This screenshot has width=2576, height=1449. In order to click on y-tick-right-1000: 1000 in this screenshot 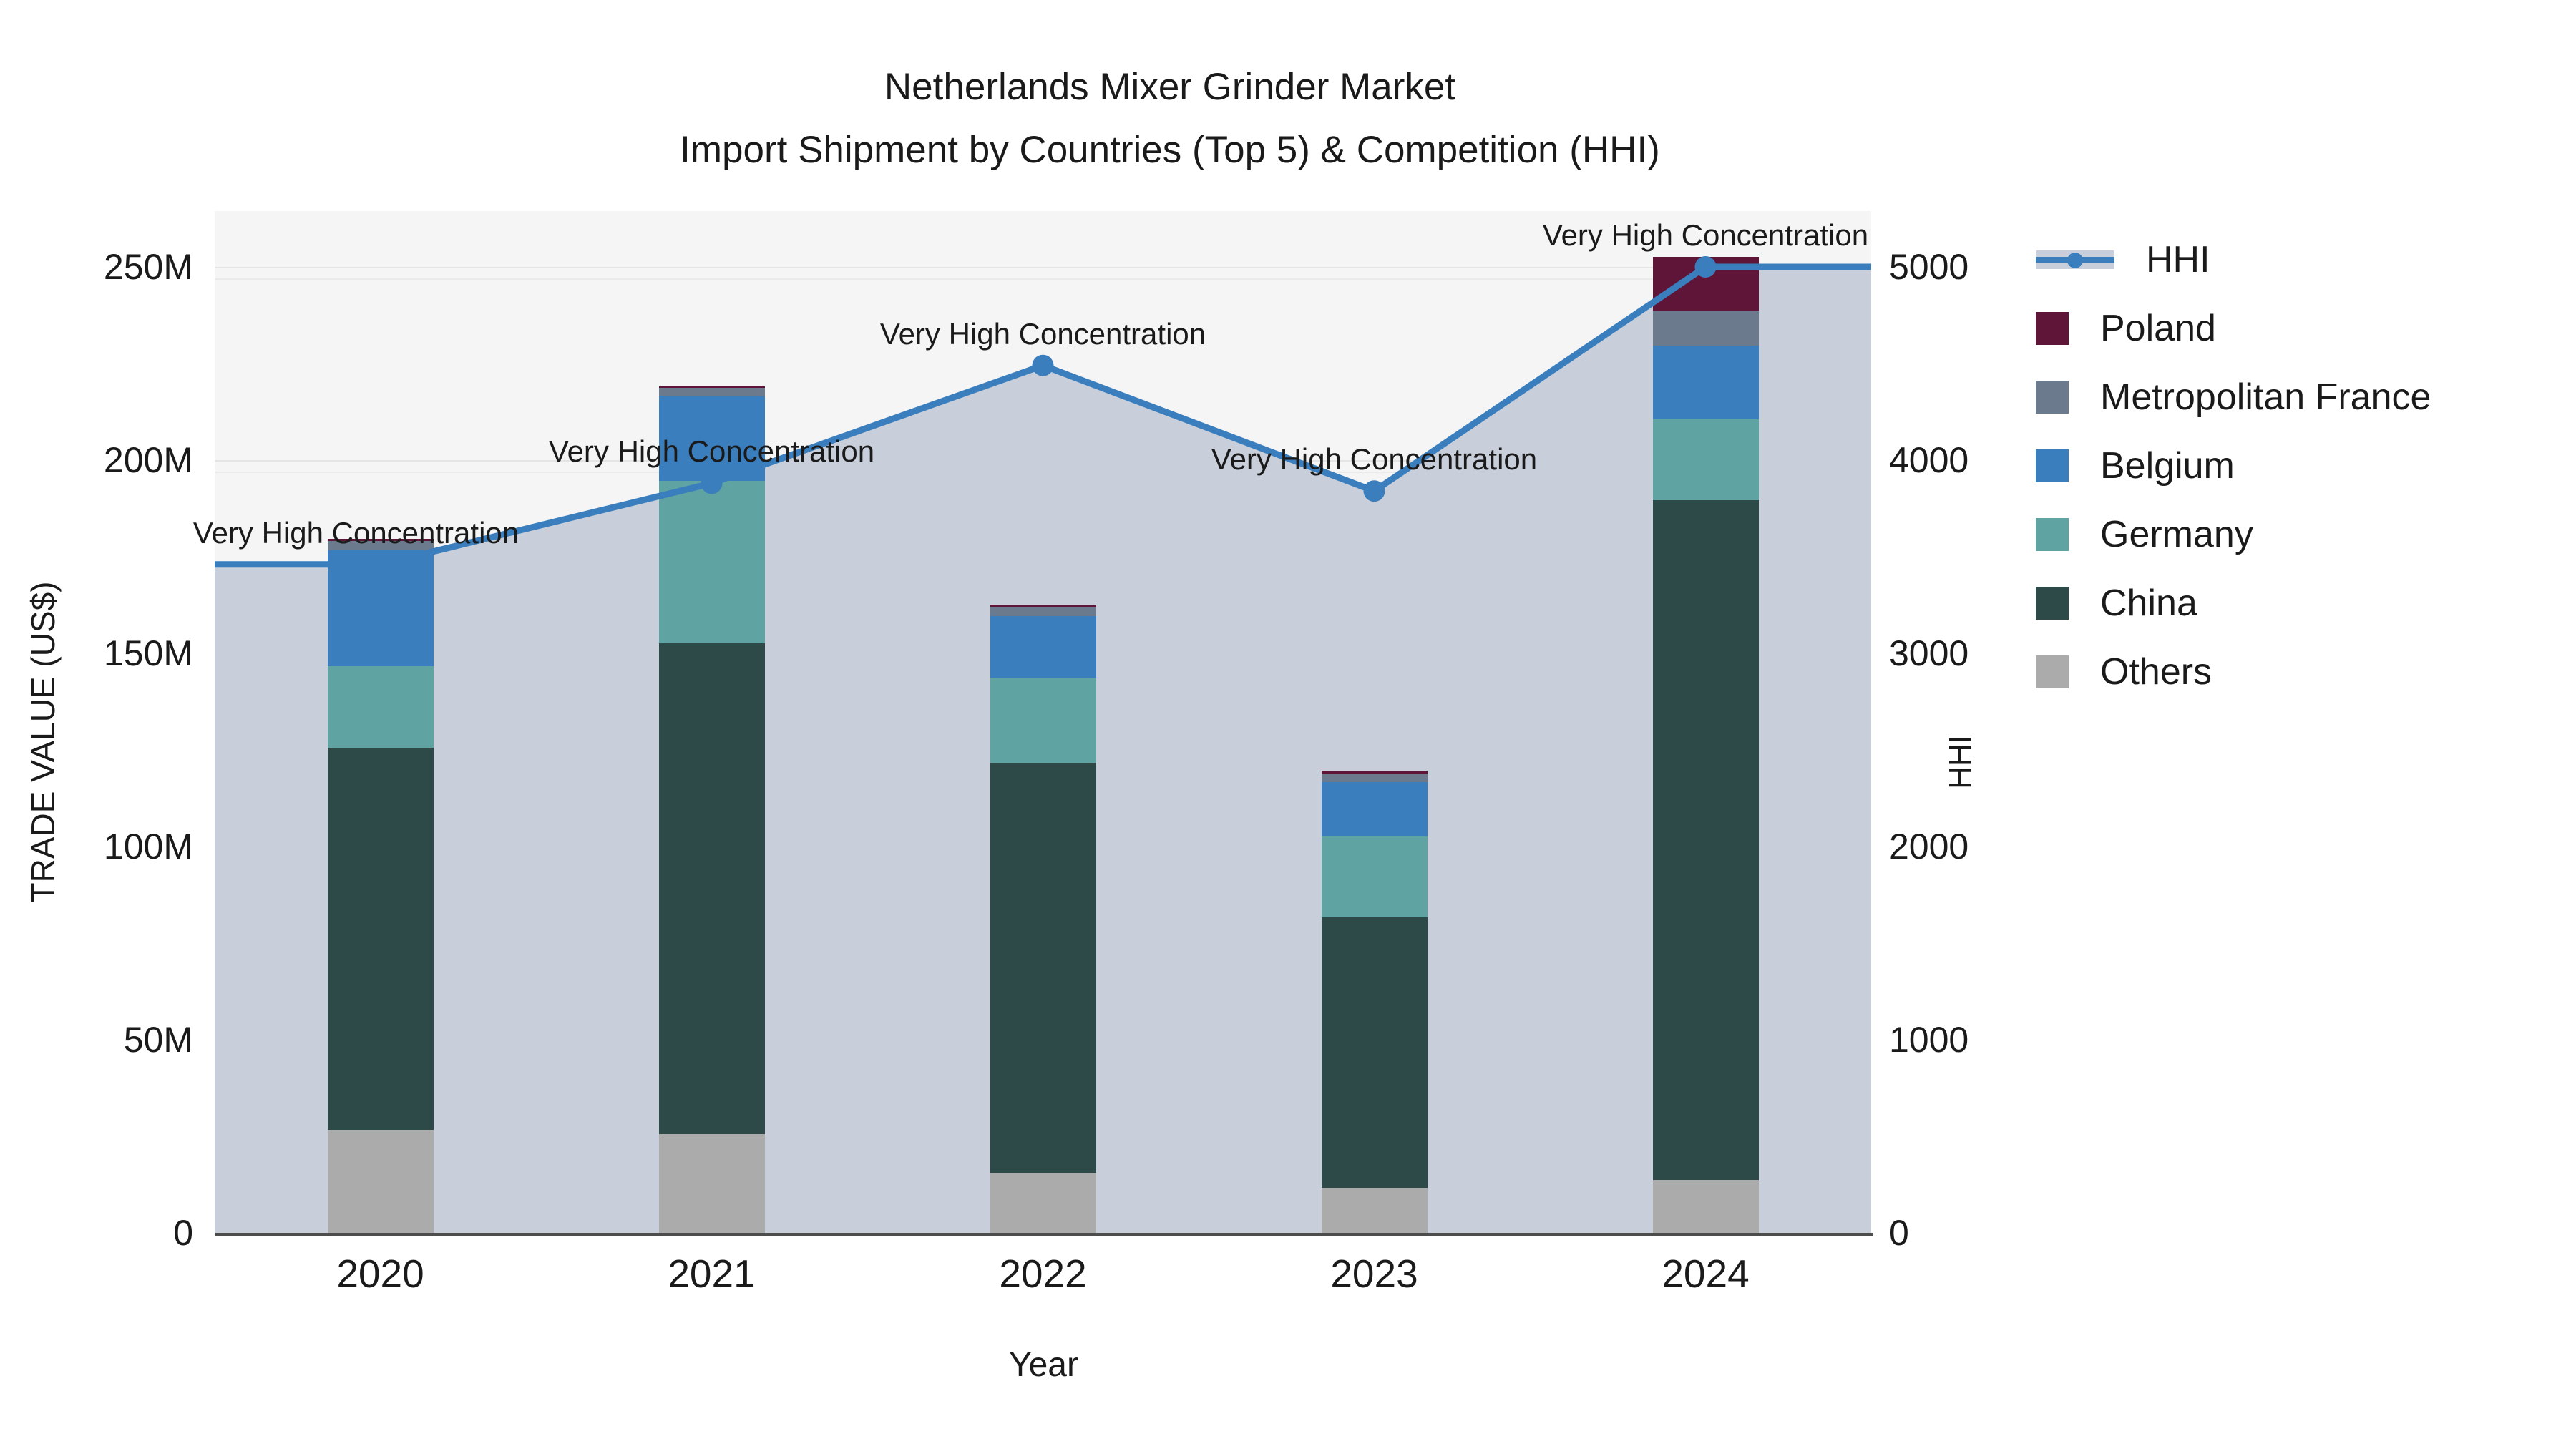, I will do `click(1929, 1040)`.